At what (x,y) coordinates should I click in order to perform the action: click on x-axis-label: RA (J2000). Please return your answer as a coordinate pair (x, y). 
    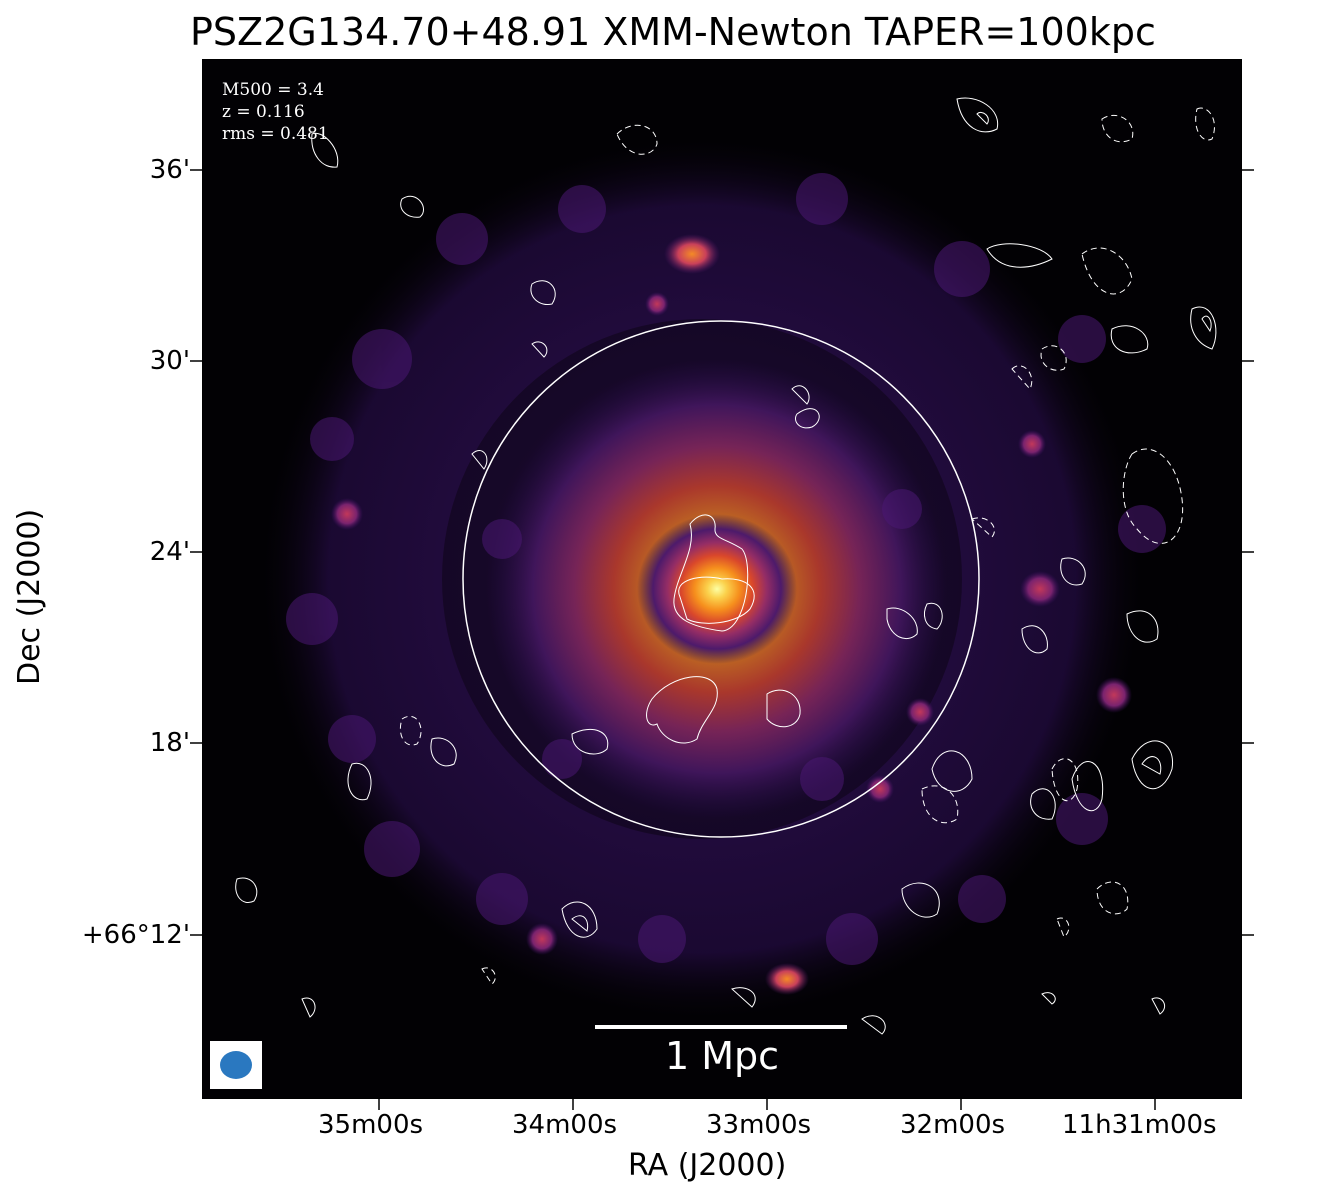
    Looking at the image, I should click on (707, 1165).